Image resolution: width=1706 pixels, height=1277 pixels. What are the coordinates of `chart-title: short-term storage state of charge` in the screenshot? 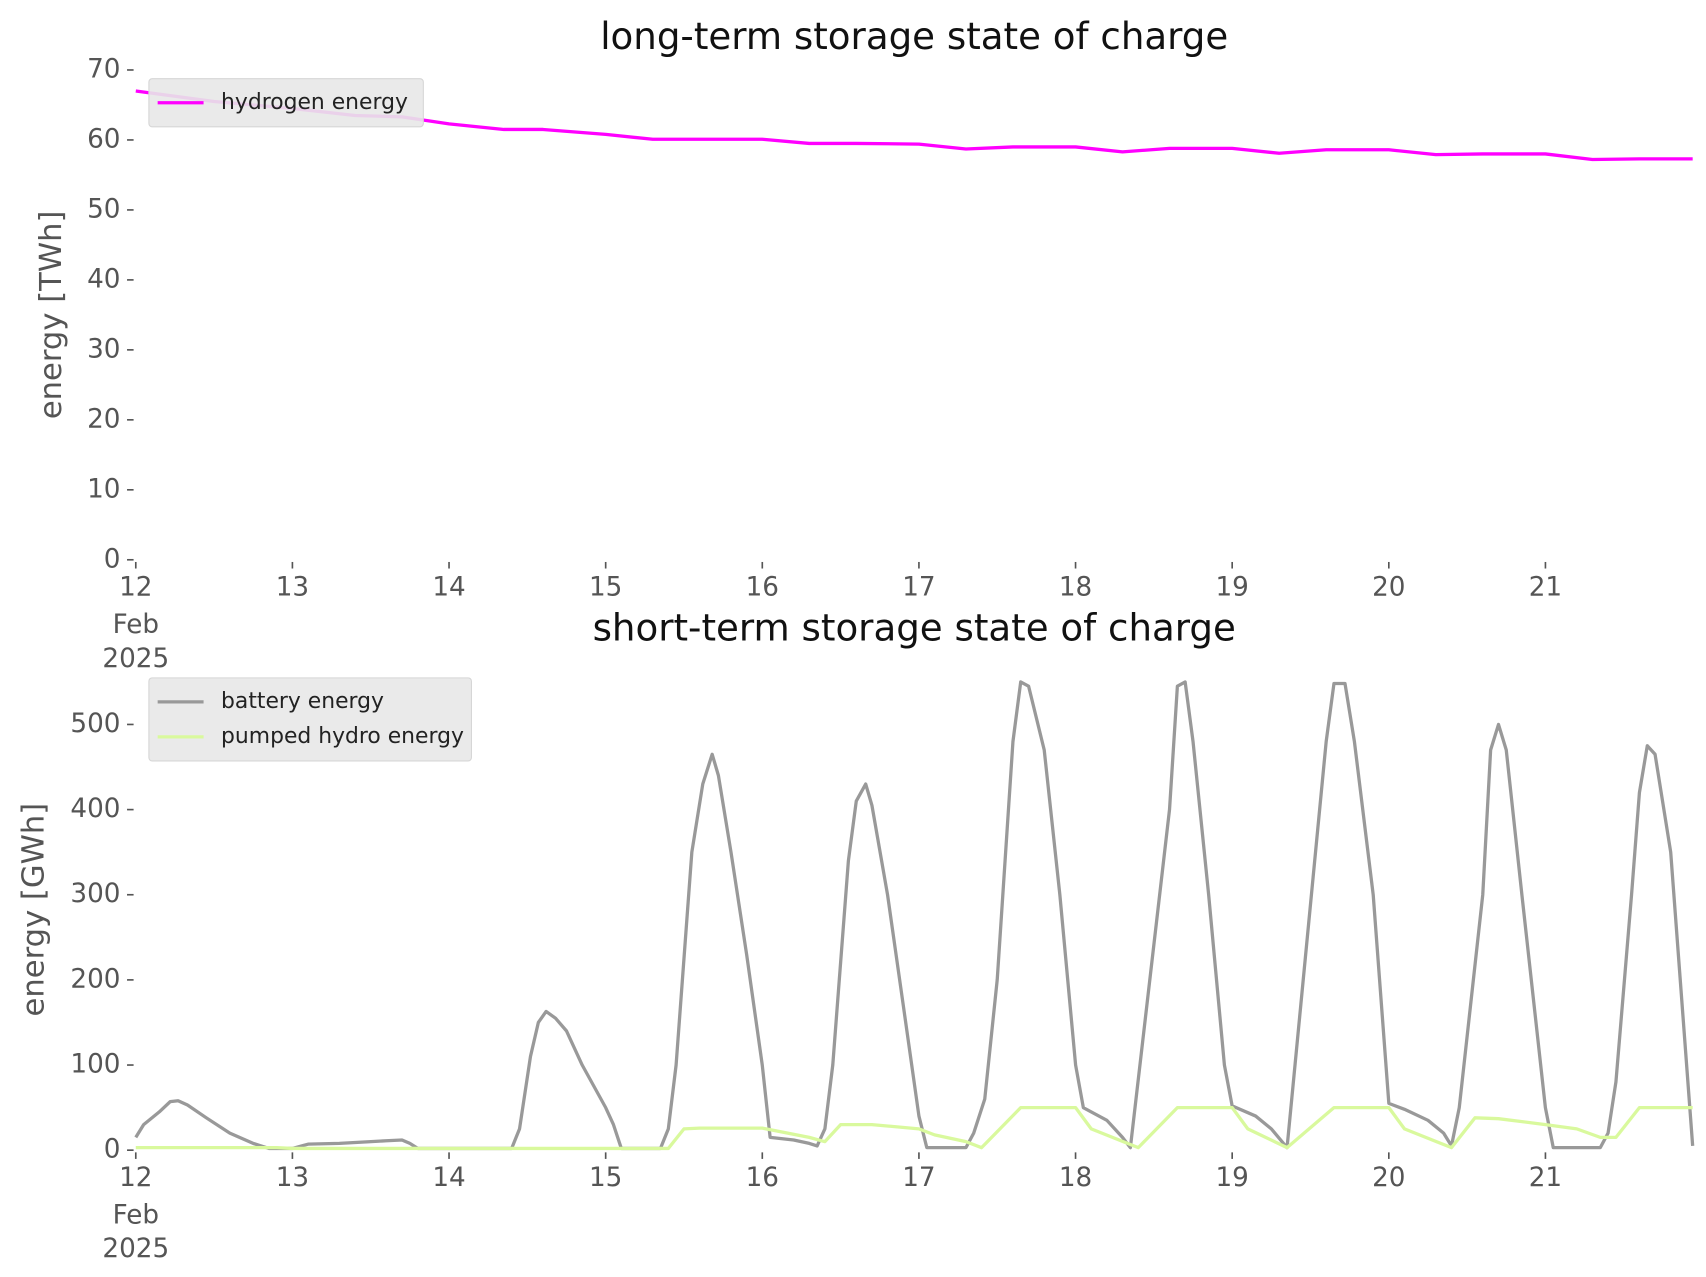 It's located at (914, 627).